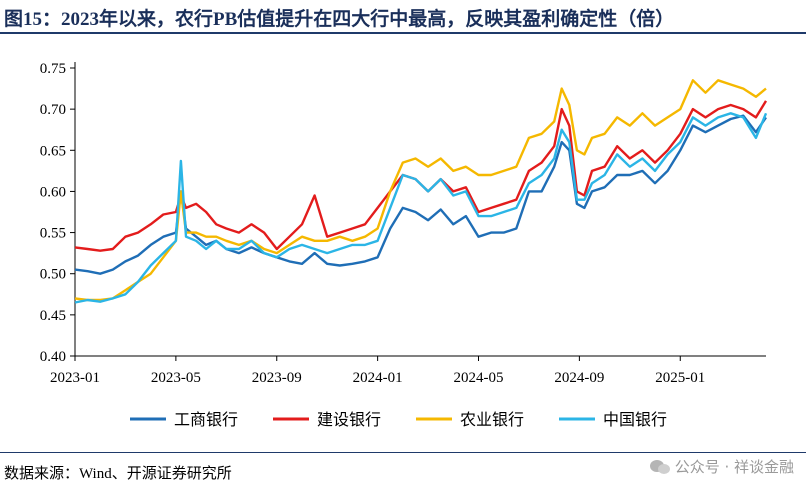  Describe the element at coordinates (75, 378) in the screenshot. I see `x-tick-label: 2023-01` at that location.